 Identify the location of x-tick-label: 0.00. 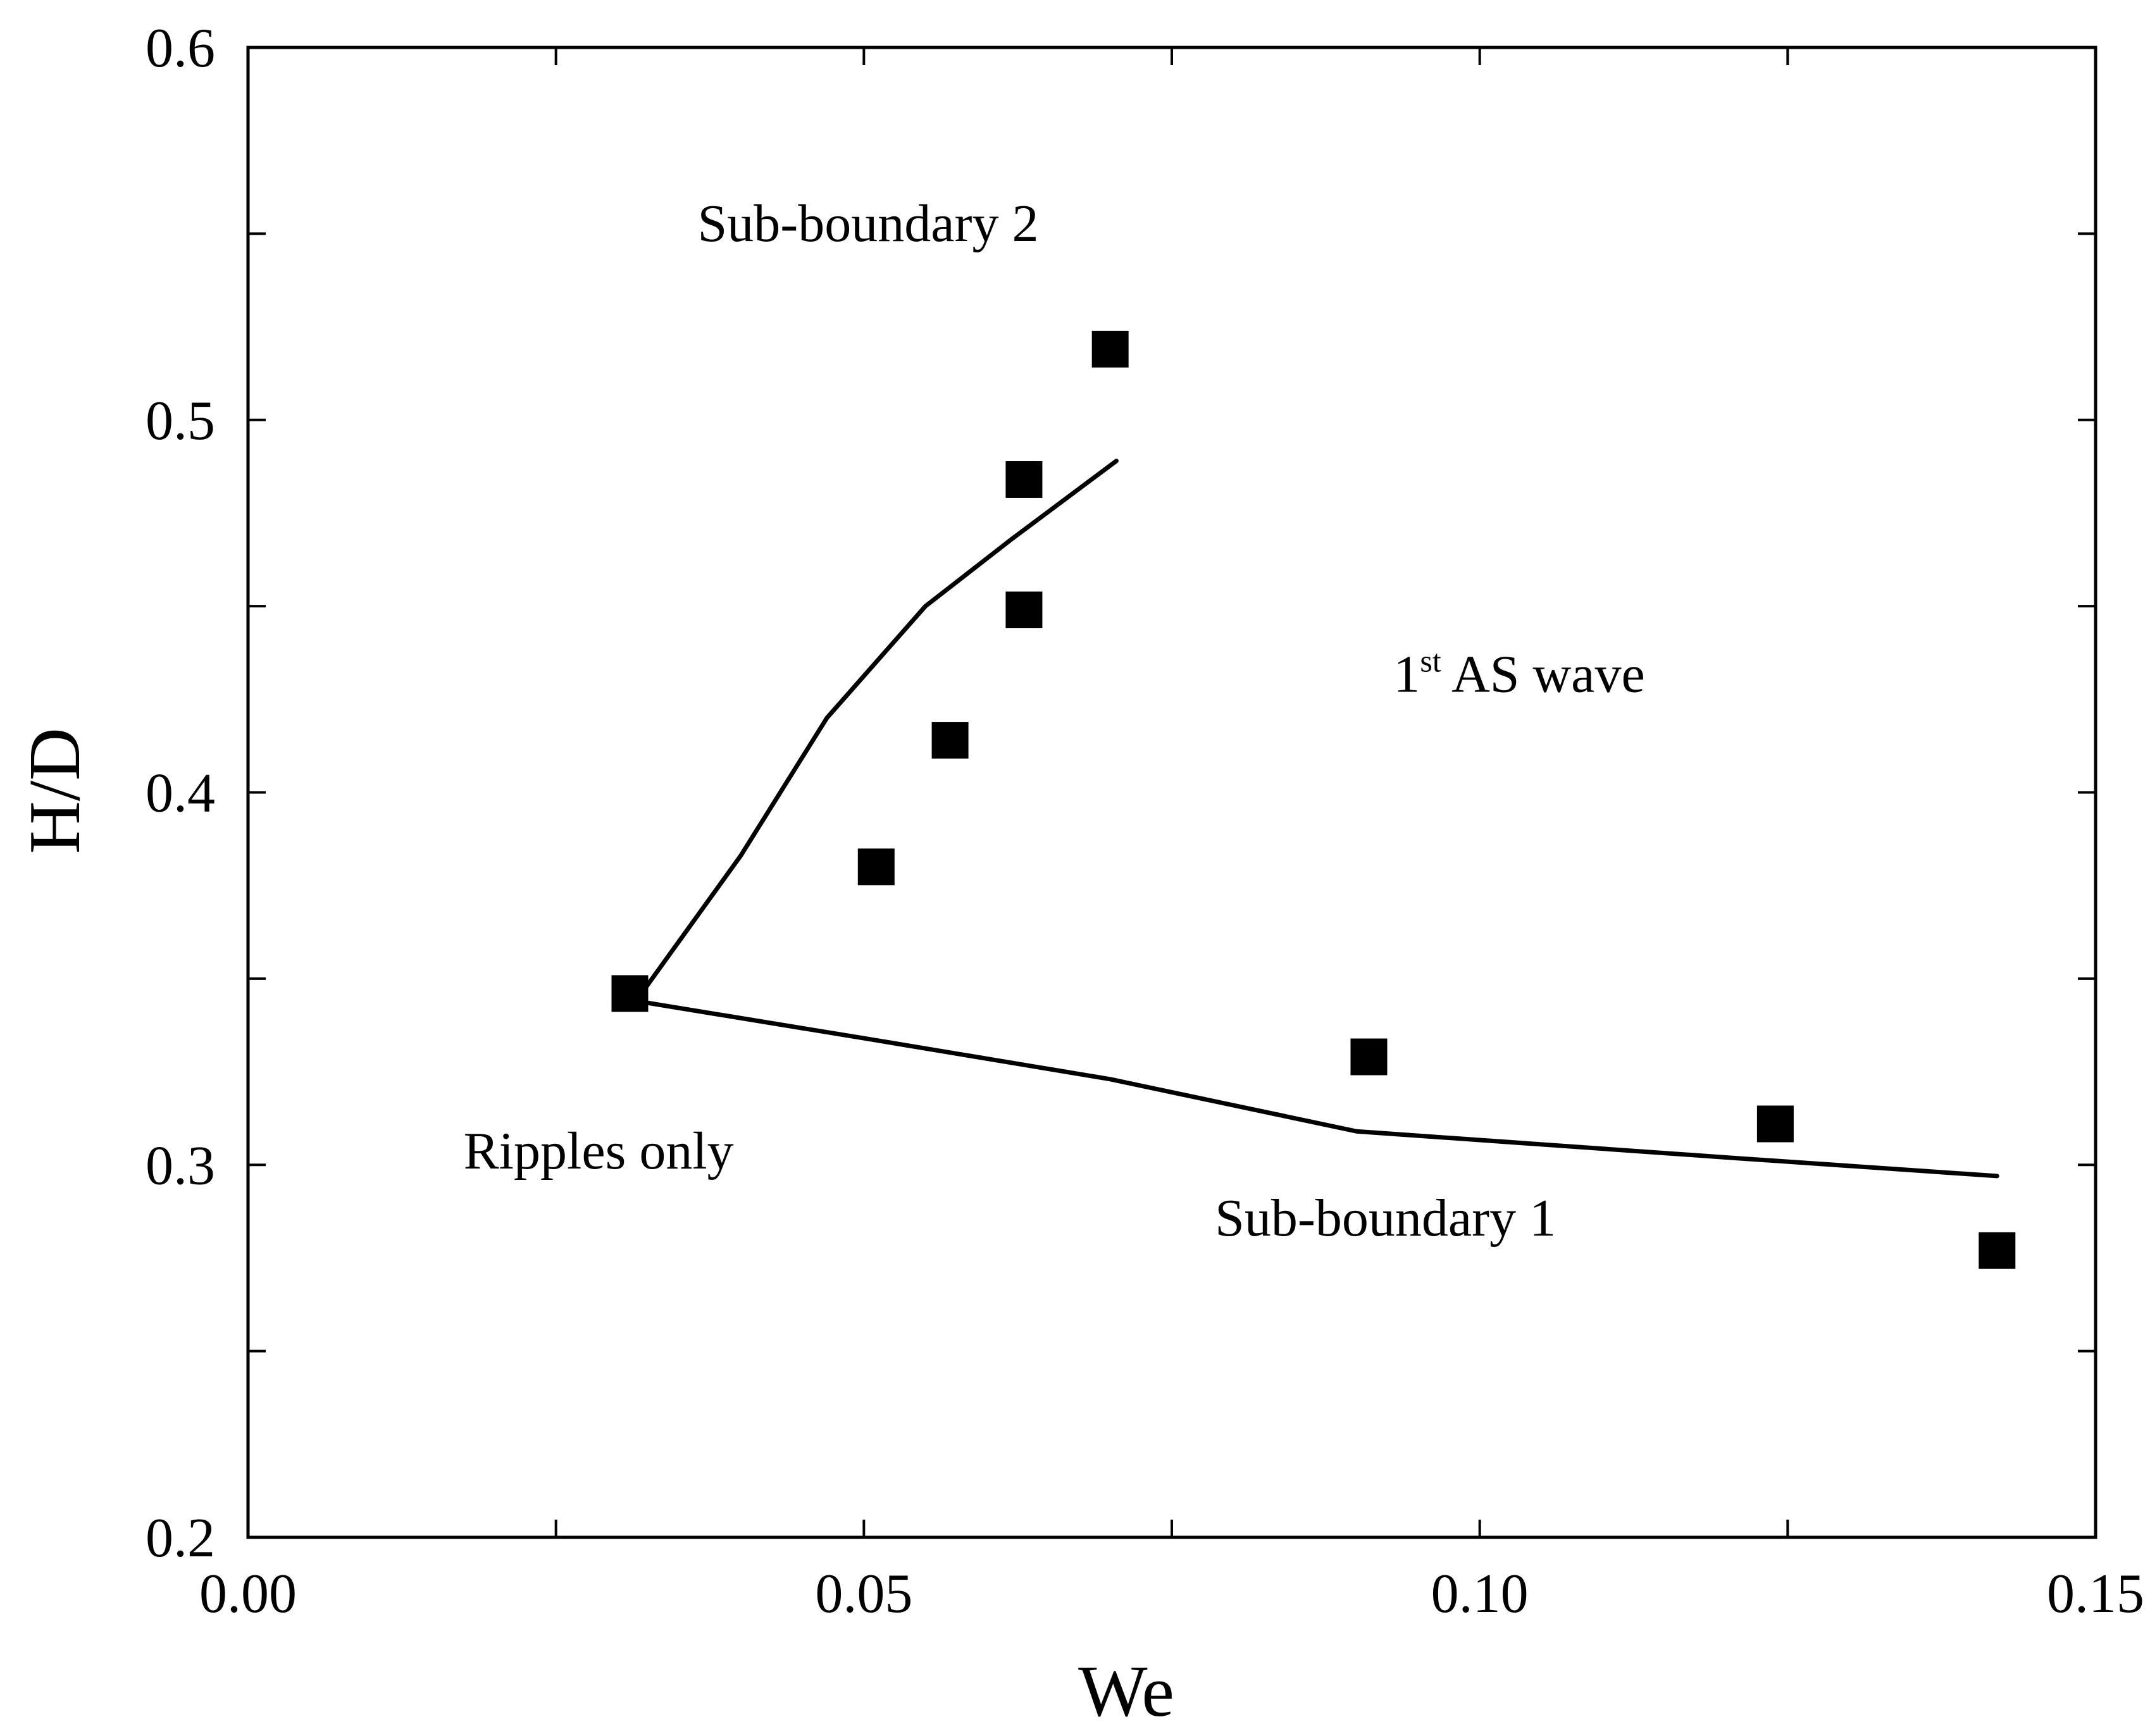
(248, 1594).